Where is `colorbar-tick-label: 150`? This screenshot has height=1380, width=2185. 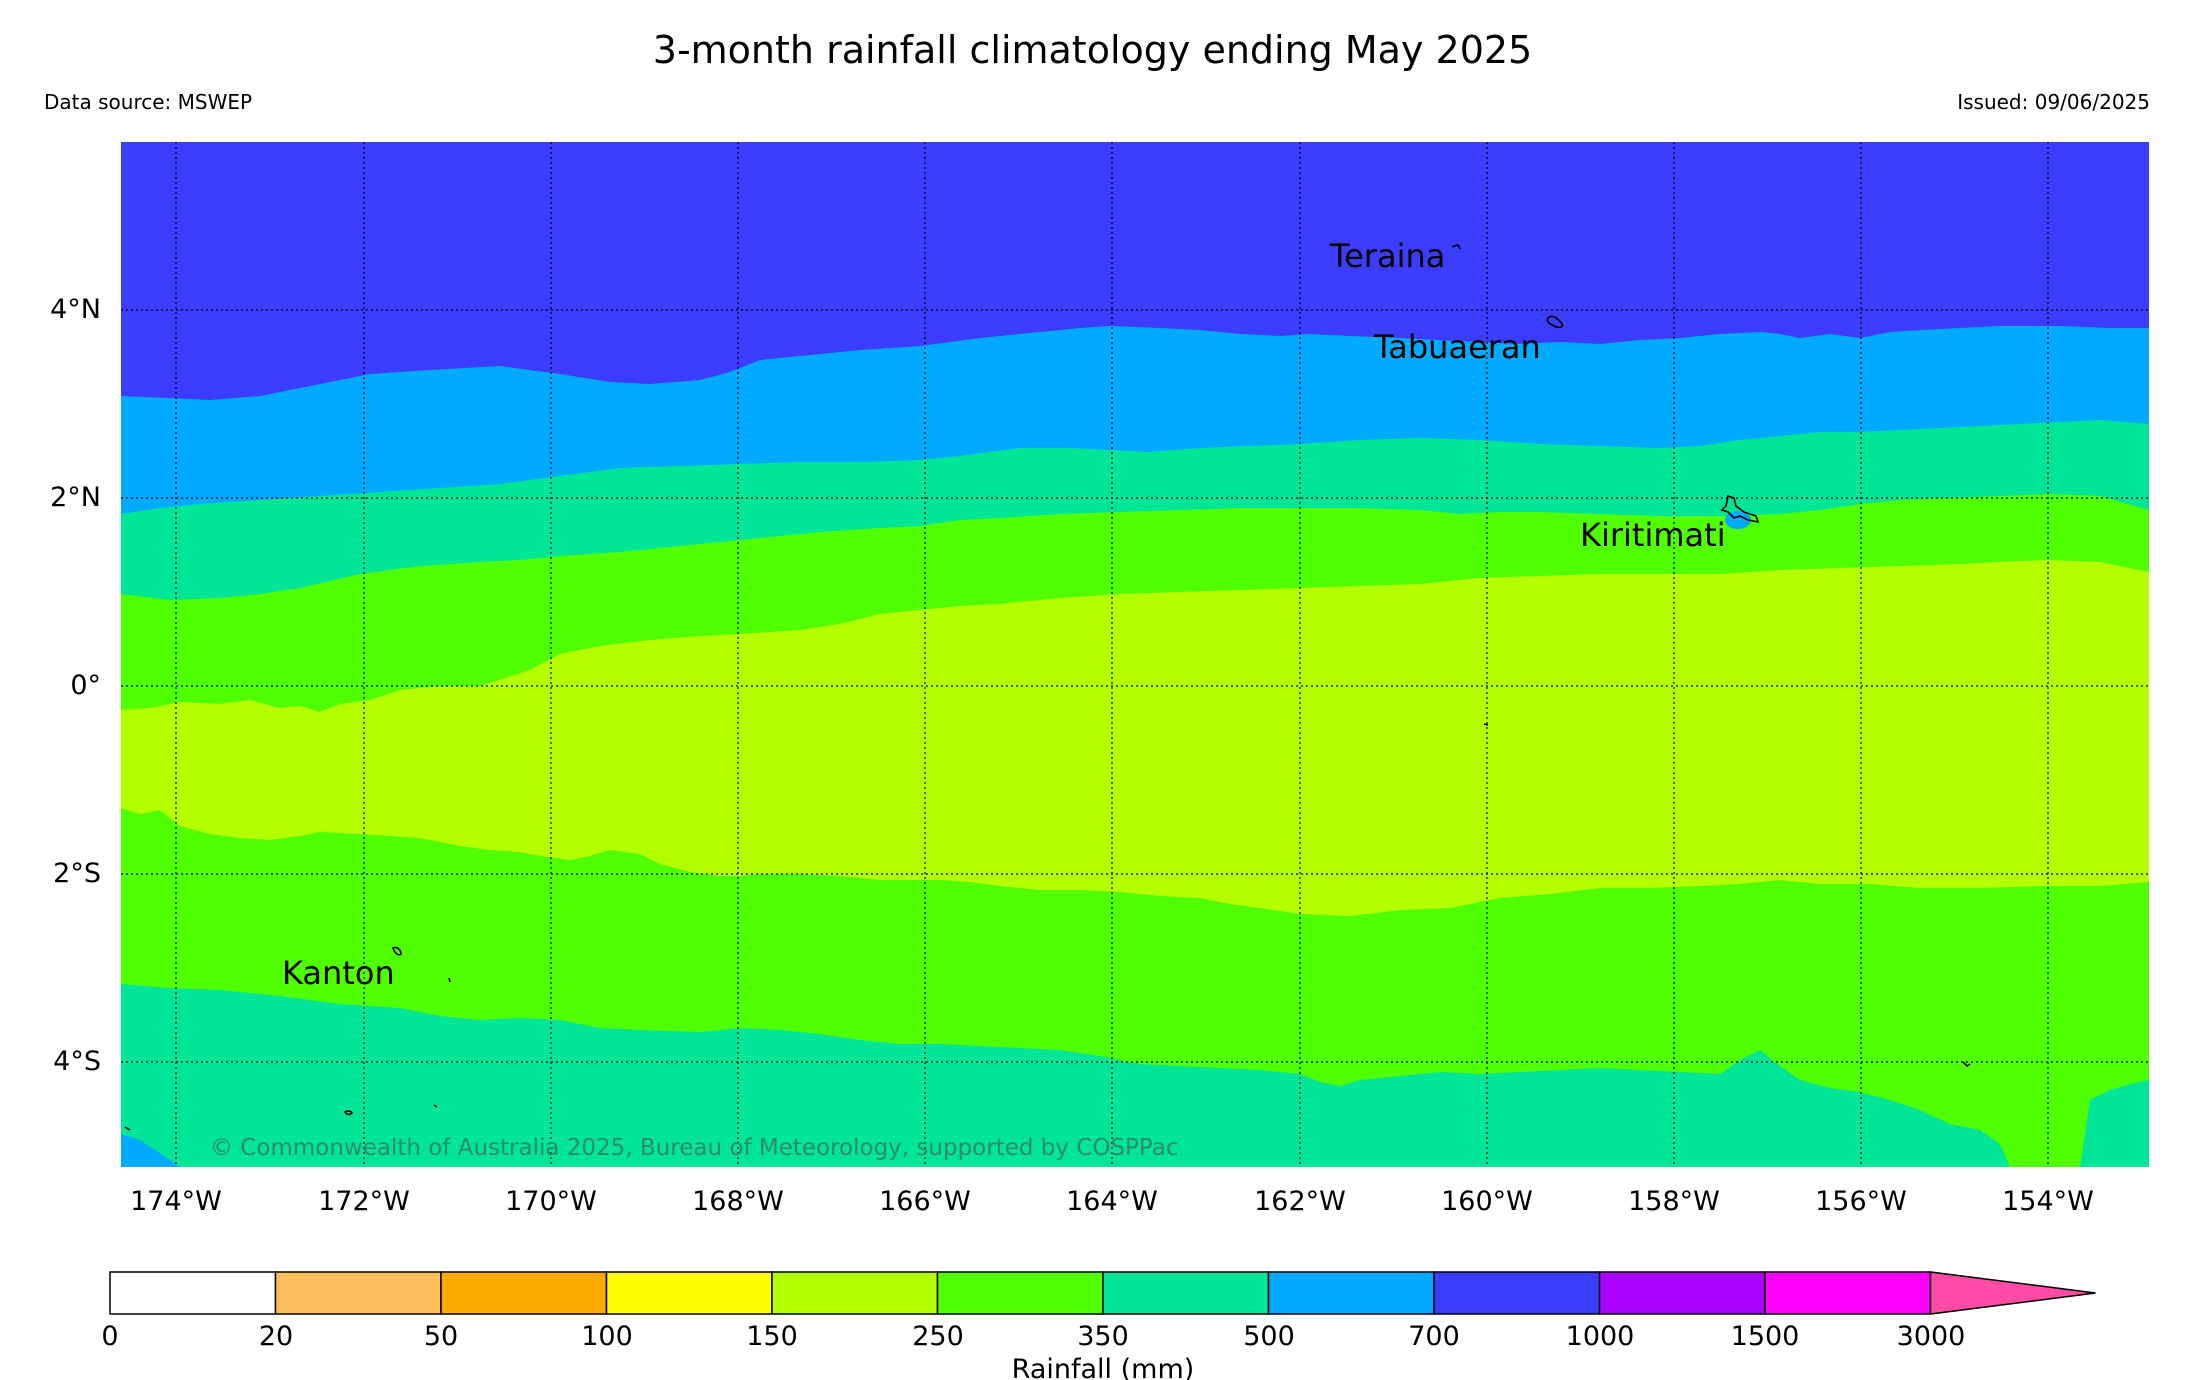 colorbar-tick-label: 150 is located at coordinates (772, 1336).